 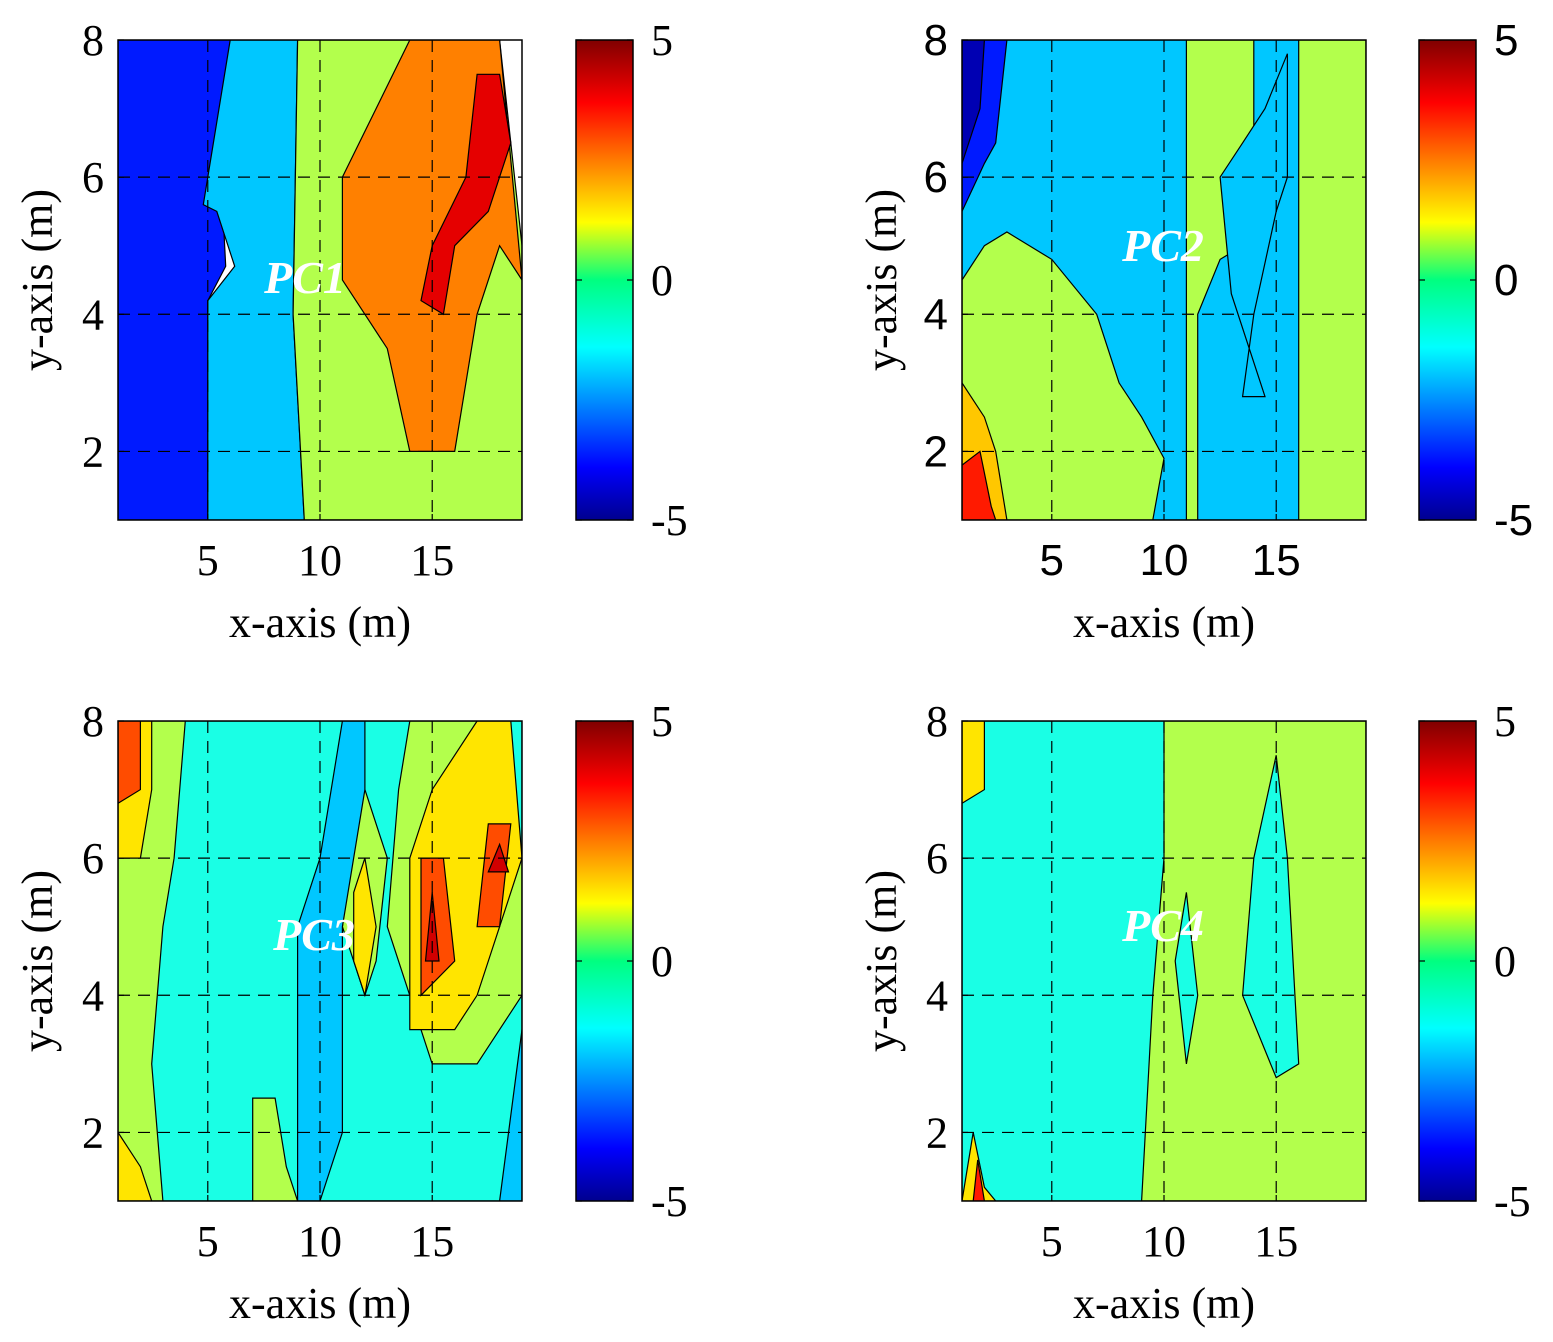 What do you see at coordinates (313, 934) in the screenshot?
I see `panel-title: PC3` at bounding box center [313, 934].